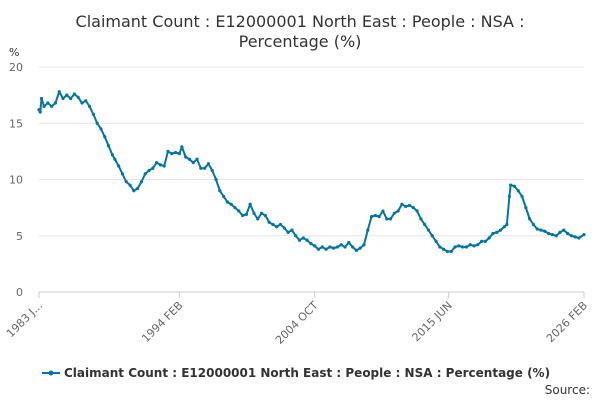  Describe the element at coordinates (162, 322) in the screenshot. I see `x-tick-label-1: 1994 FEB` at that location.